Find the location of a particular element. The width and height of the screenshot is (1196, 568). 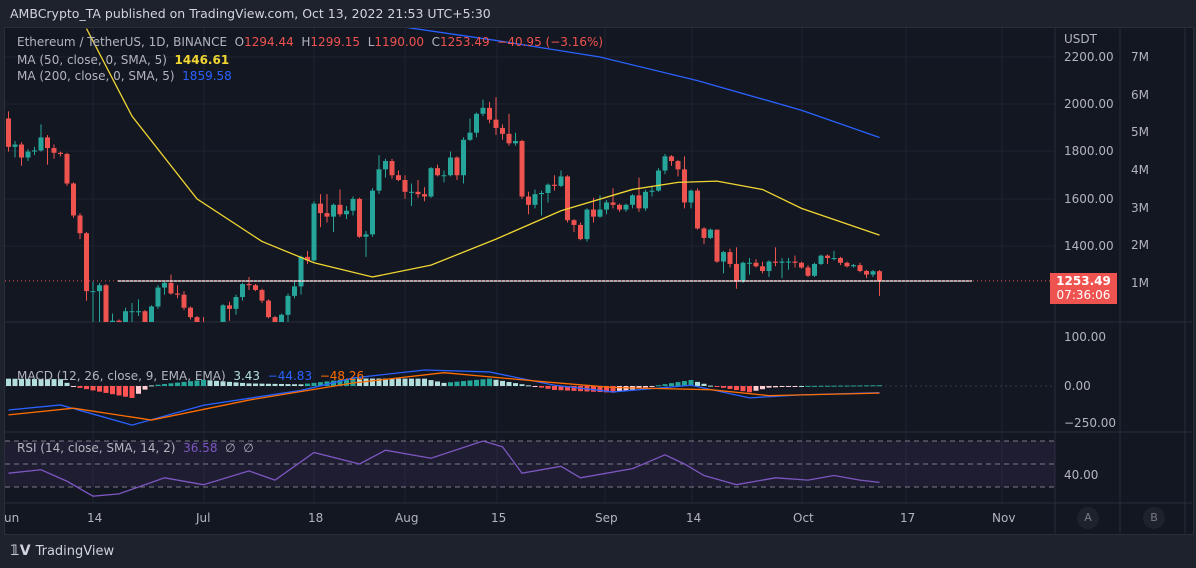

ma200-label: MA (200, close, 0, SMA, 5) is located at coordinates (96, 76).